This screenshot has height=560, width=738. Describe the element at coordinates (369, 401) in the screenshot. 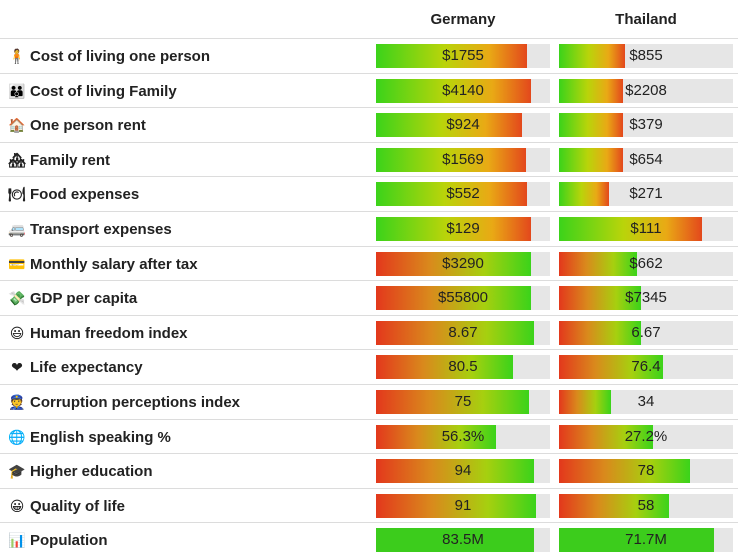

I see `table-row: 👮 Corruption perceptions index 75 34` at that location.